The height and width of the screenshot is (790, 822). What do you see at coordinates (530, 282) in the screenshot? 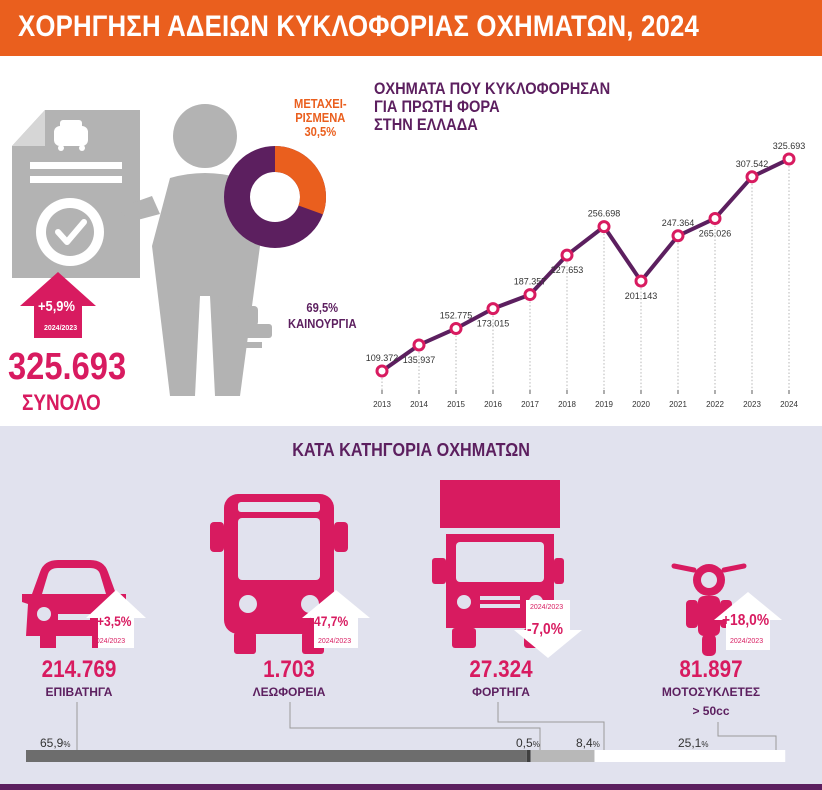
I see `value-label-2017: 187.357` at bounding box center [530, 282].